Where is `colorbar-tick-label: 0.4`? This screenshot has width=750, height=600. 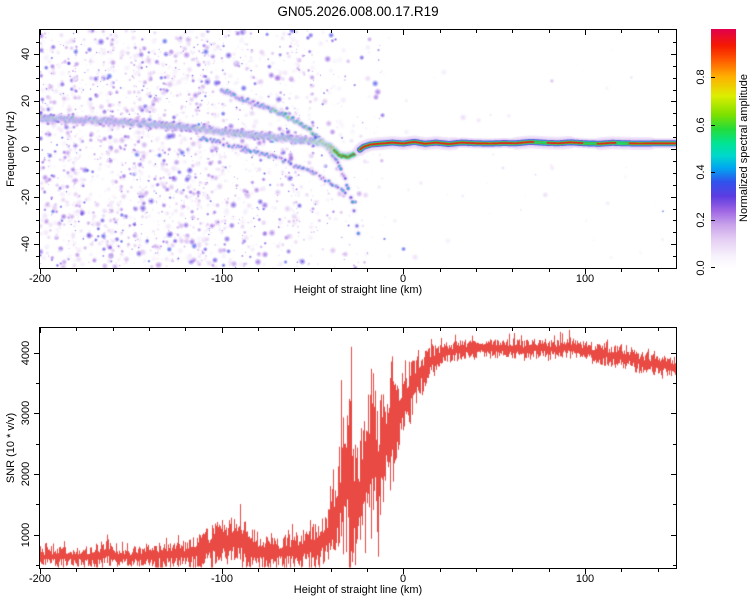 colorbar-tick-label: 0.4 is located at coordinates (701, 172).